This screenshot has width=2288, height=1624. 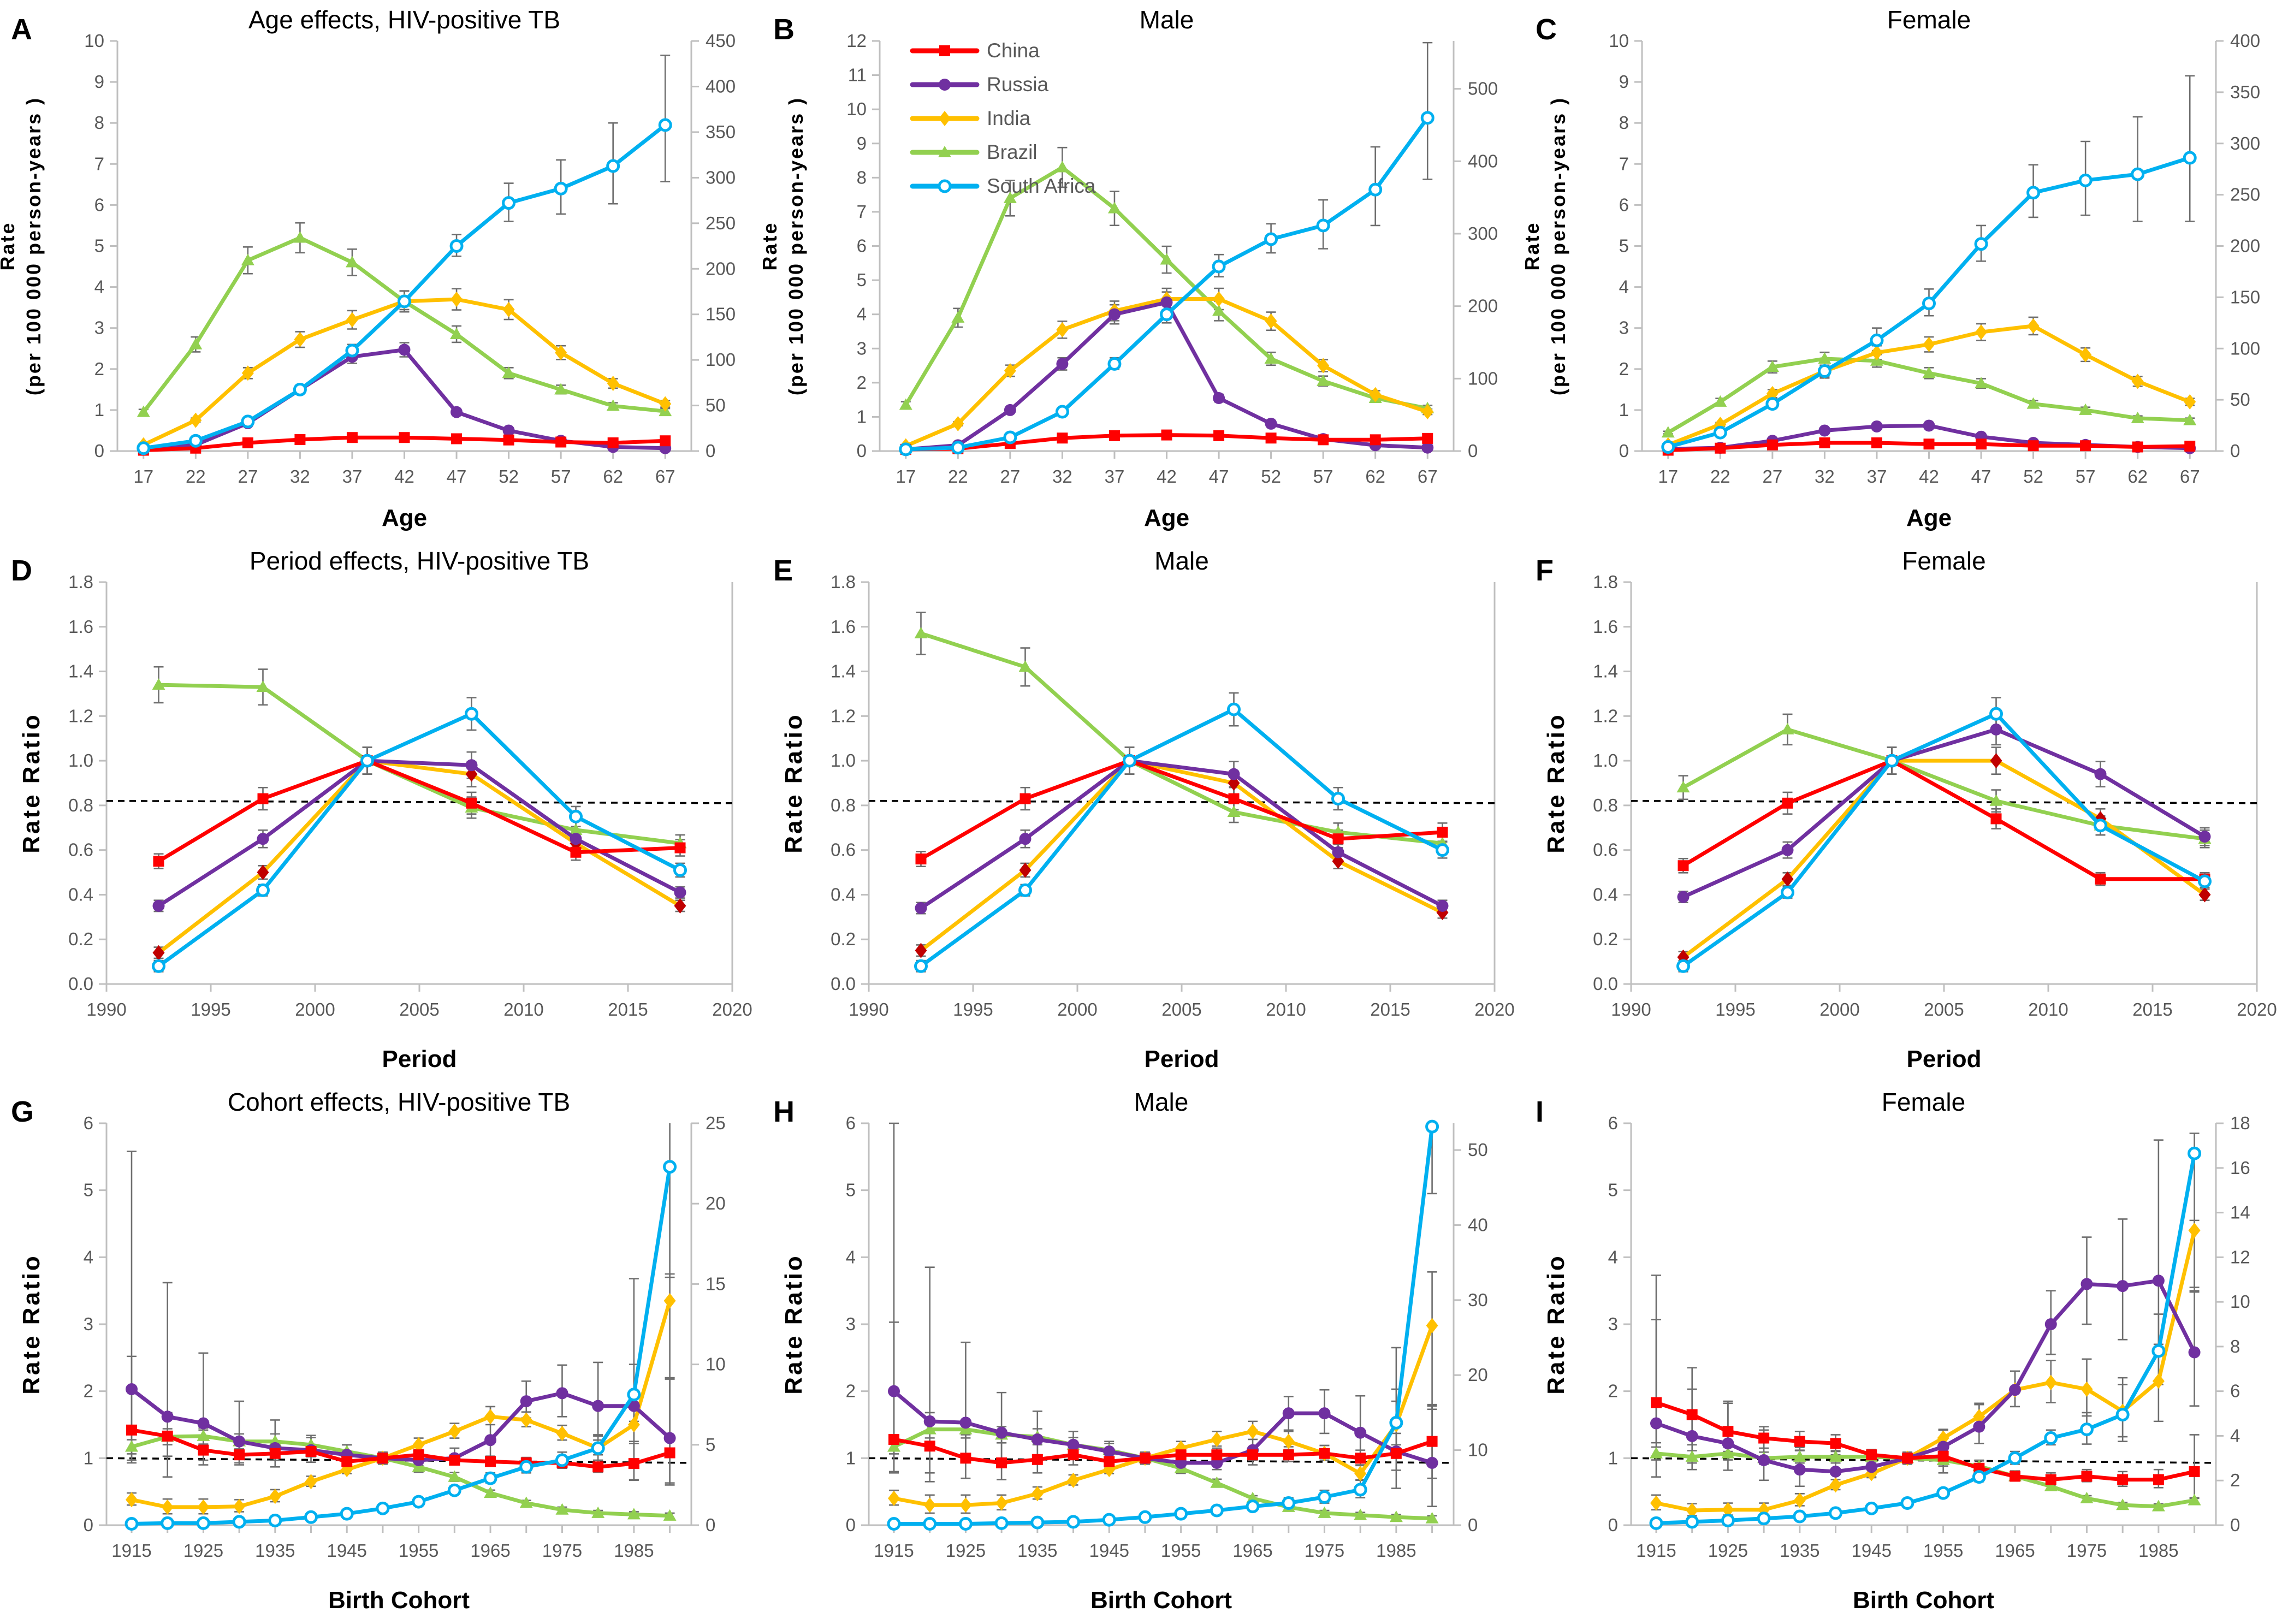 What do you see at coordinates (23, 1111) in the screenshot?
I see `panel-letter: G` at bounding box center [23, 1111].